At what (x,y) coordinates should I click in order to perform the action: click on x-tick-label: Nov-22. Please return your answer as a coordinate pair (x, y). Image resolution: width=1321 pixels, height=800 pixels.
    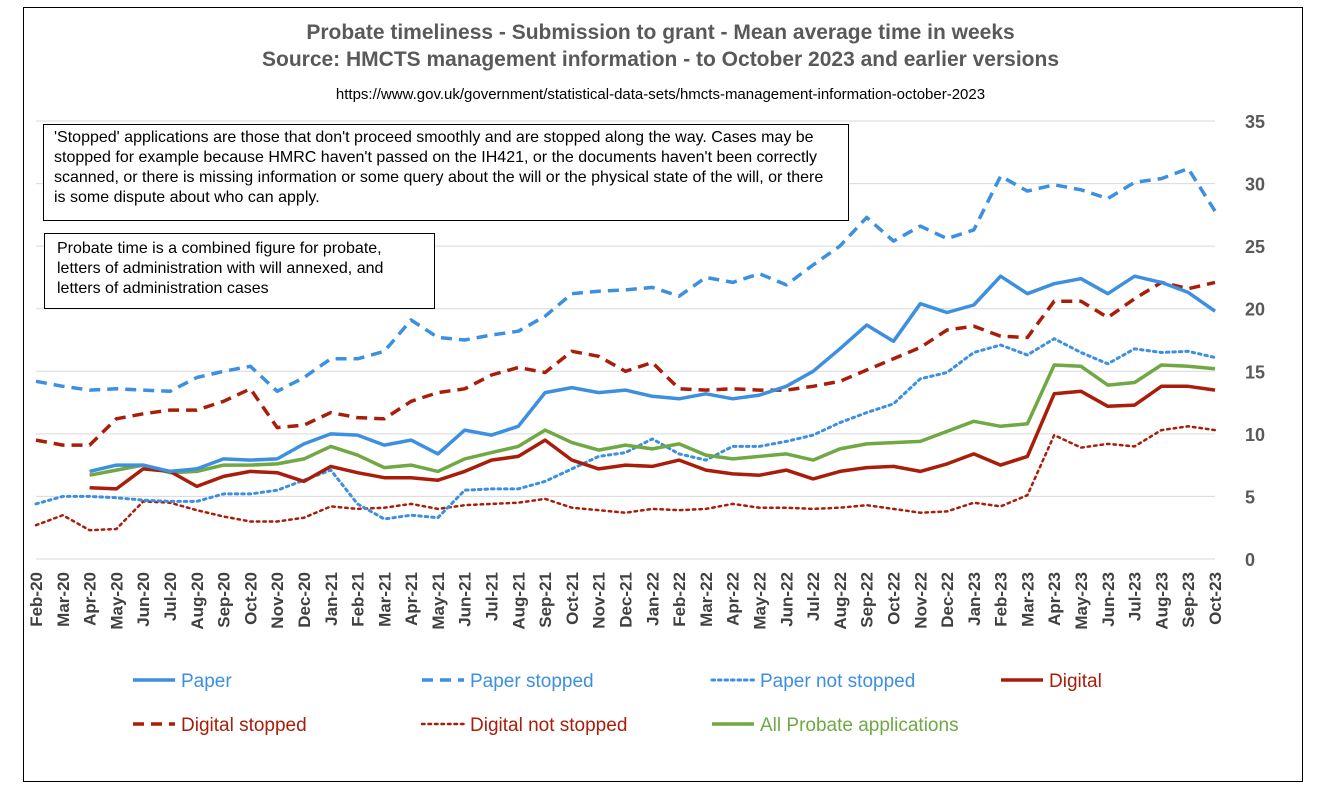
    Looking at the image, I should click on (920, 600).